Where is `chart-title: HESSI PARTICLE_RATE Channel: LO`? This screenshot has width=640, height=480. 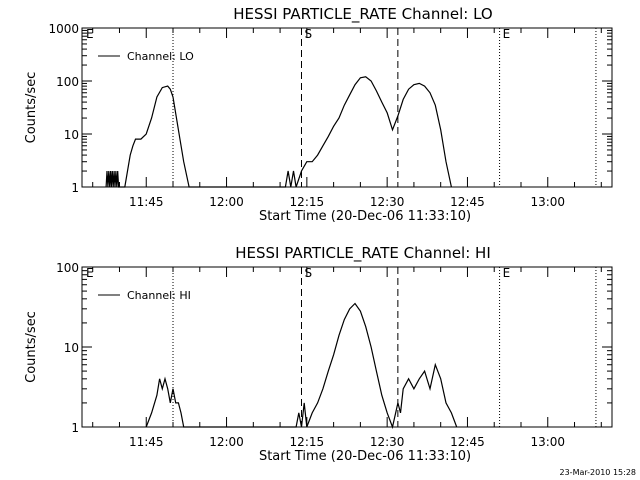 chart-title: HESSI PARTICLE_RATE Channel: LO is located at coordinates (362, 14).